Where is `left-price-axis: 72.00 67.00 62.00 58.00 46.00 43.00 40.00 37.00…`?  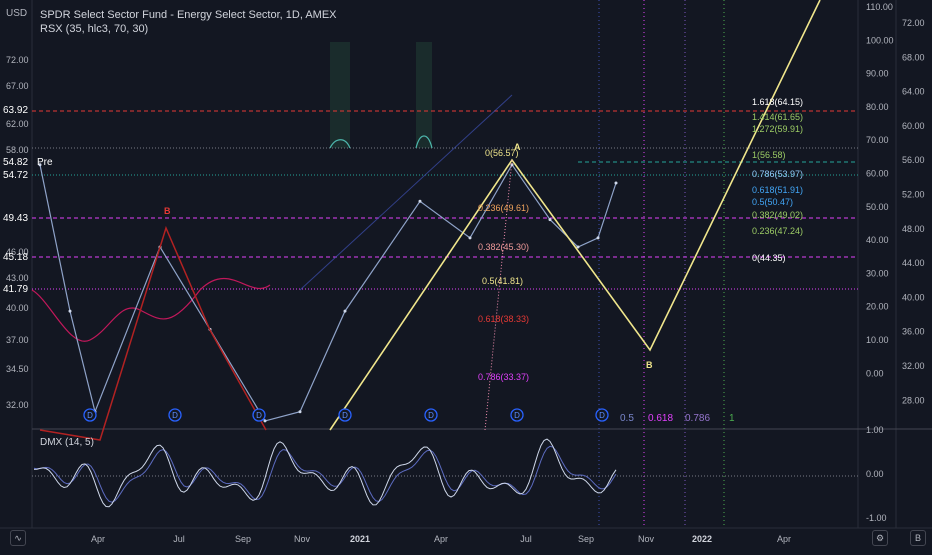
left-price-axis: 72.00 67.00 62.00 58.00 46.00 43.00 40.00 37.00… is located at coordinates (17, 232).